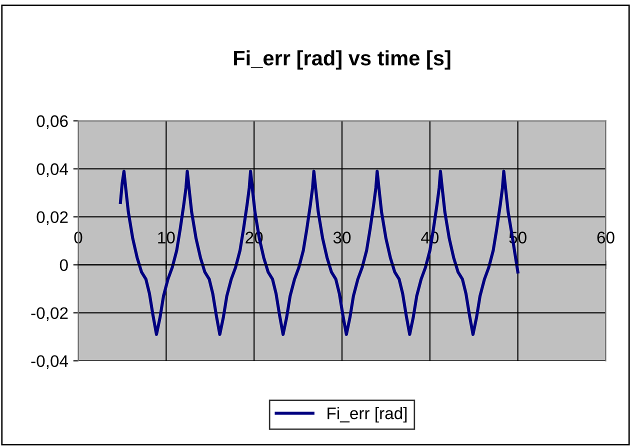 The height and width of the screenshot is (446, 631). I want to click on y-tick-label: 0, so click(64, 265).